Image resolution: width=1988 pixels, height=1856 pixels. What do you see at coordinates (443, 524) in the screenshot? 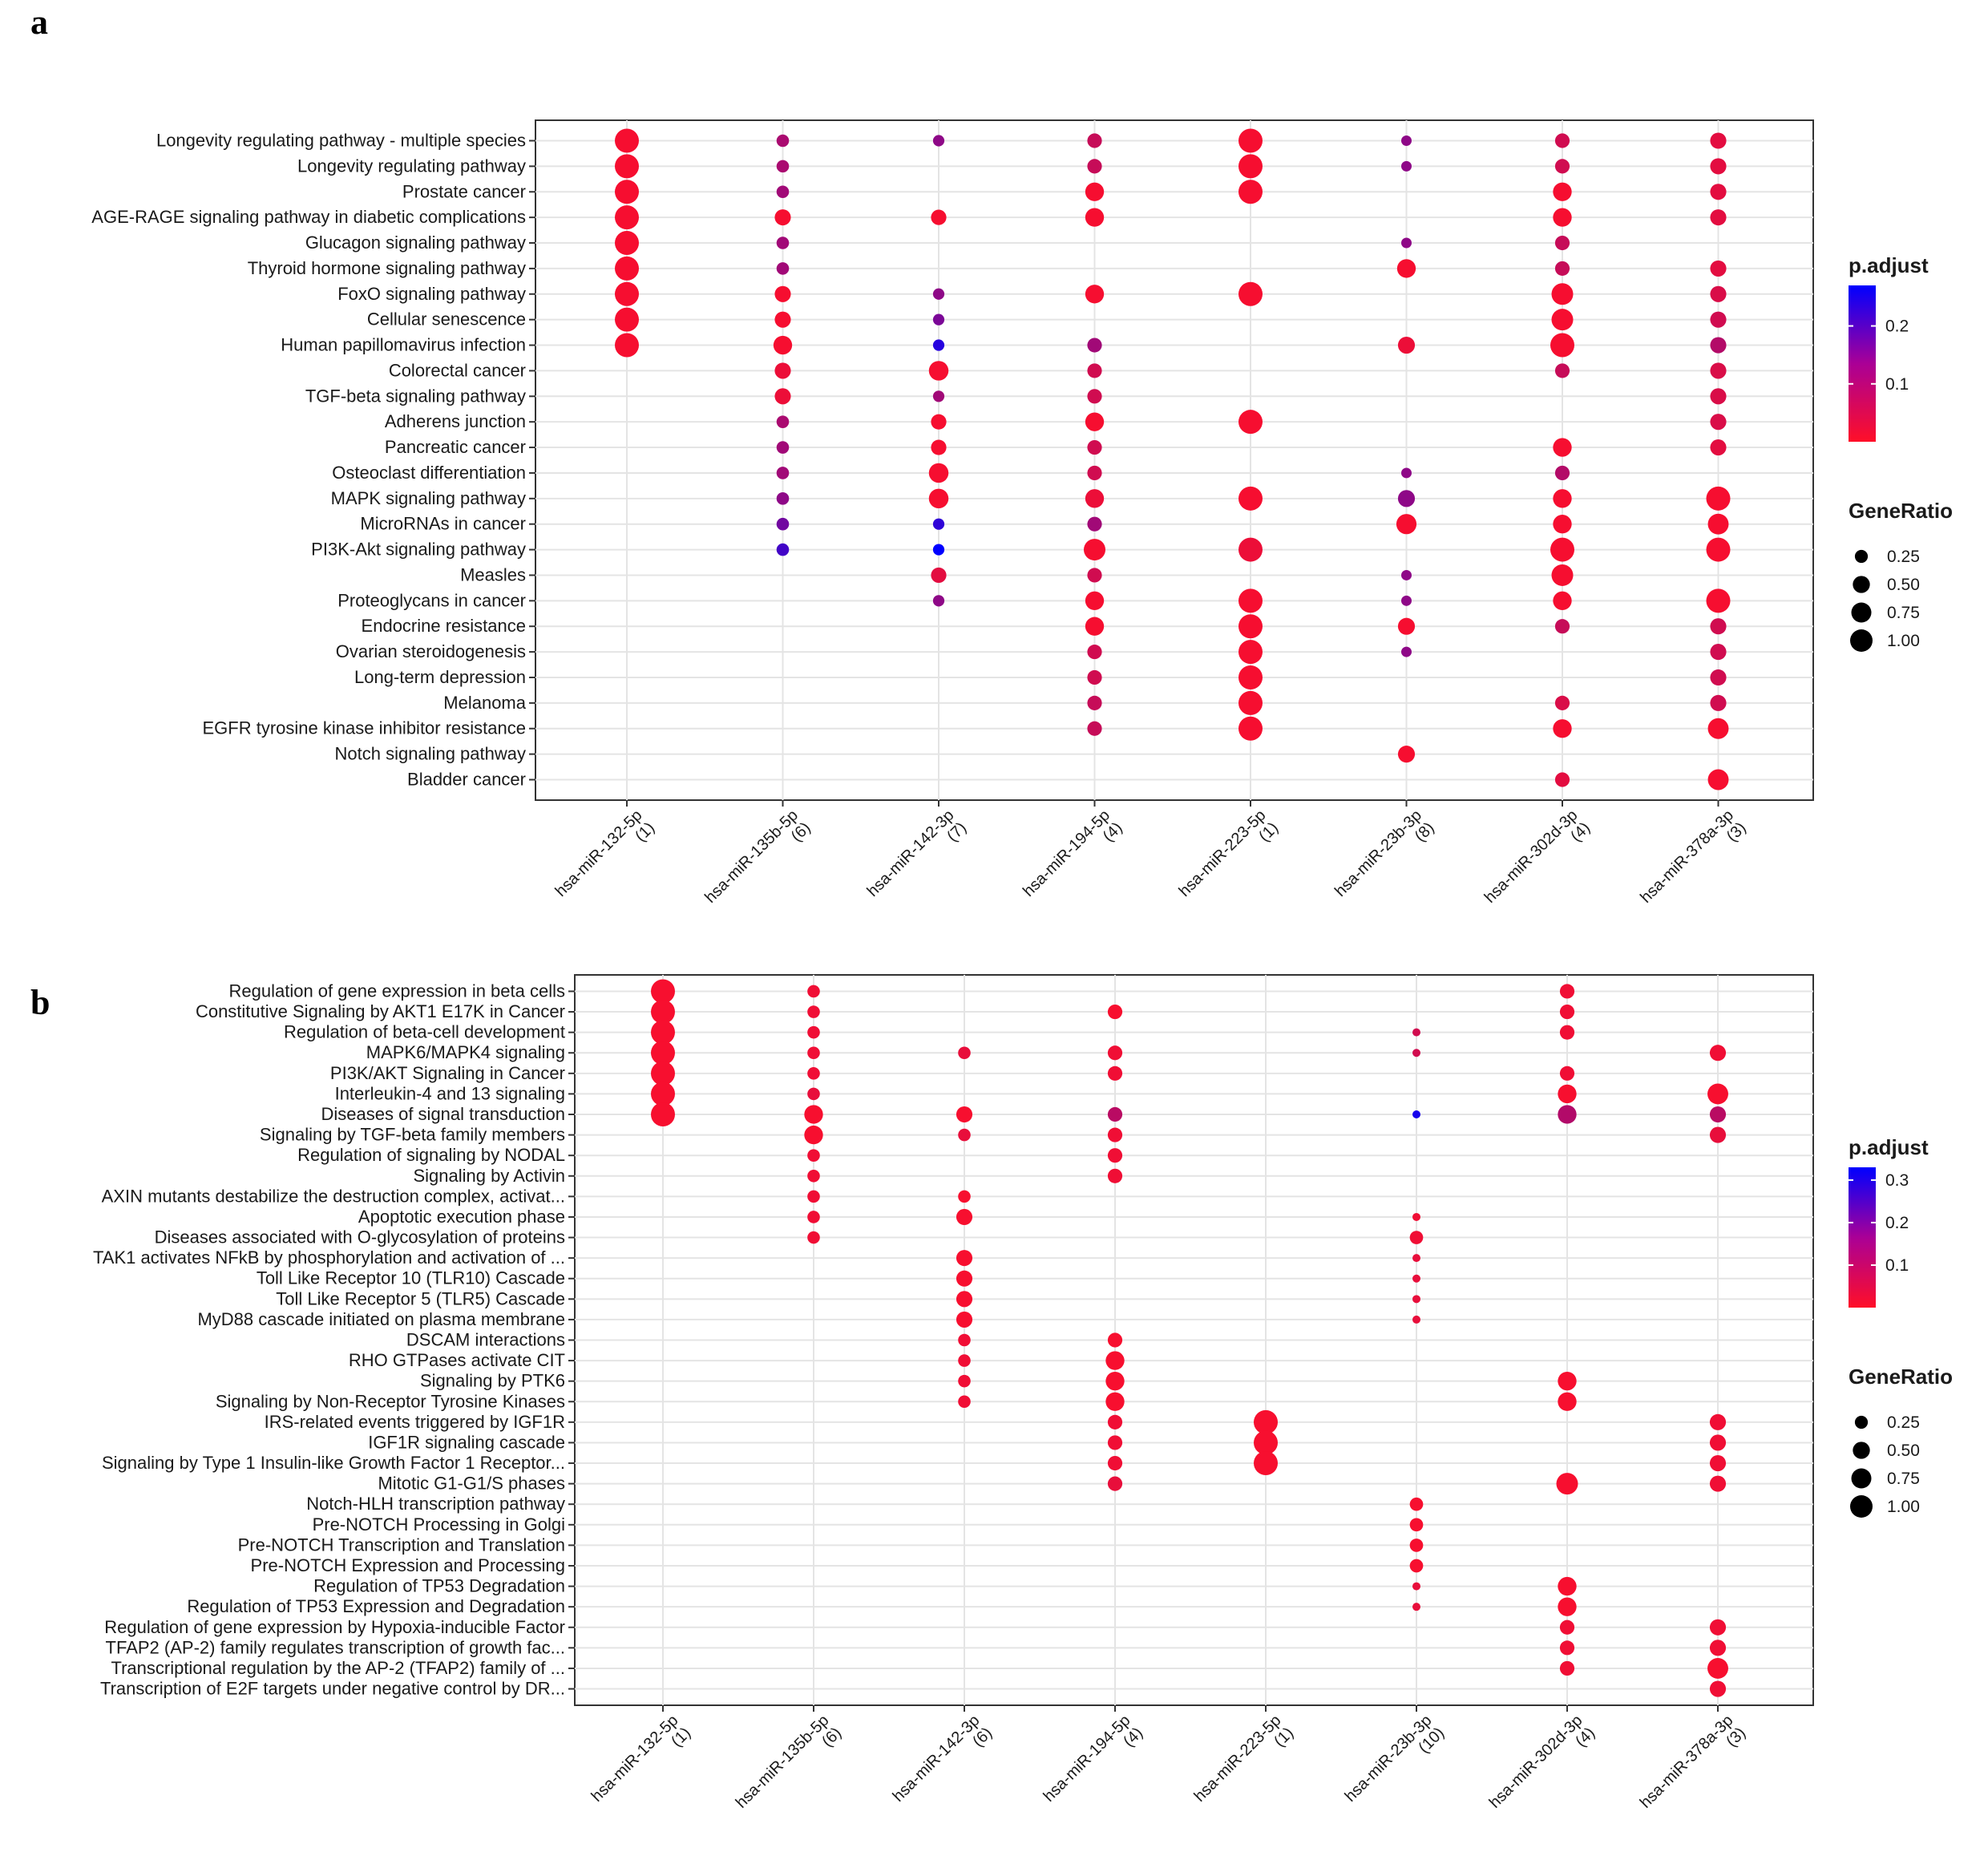
I see `y-tick-label: MicroRNAs in cancer` at bounding box center [443, 524].